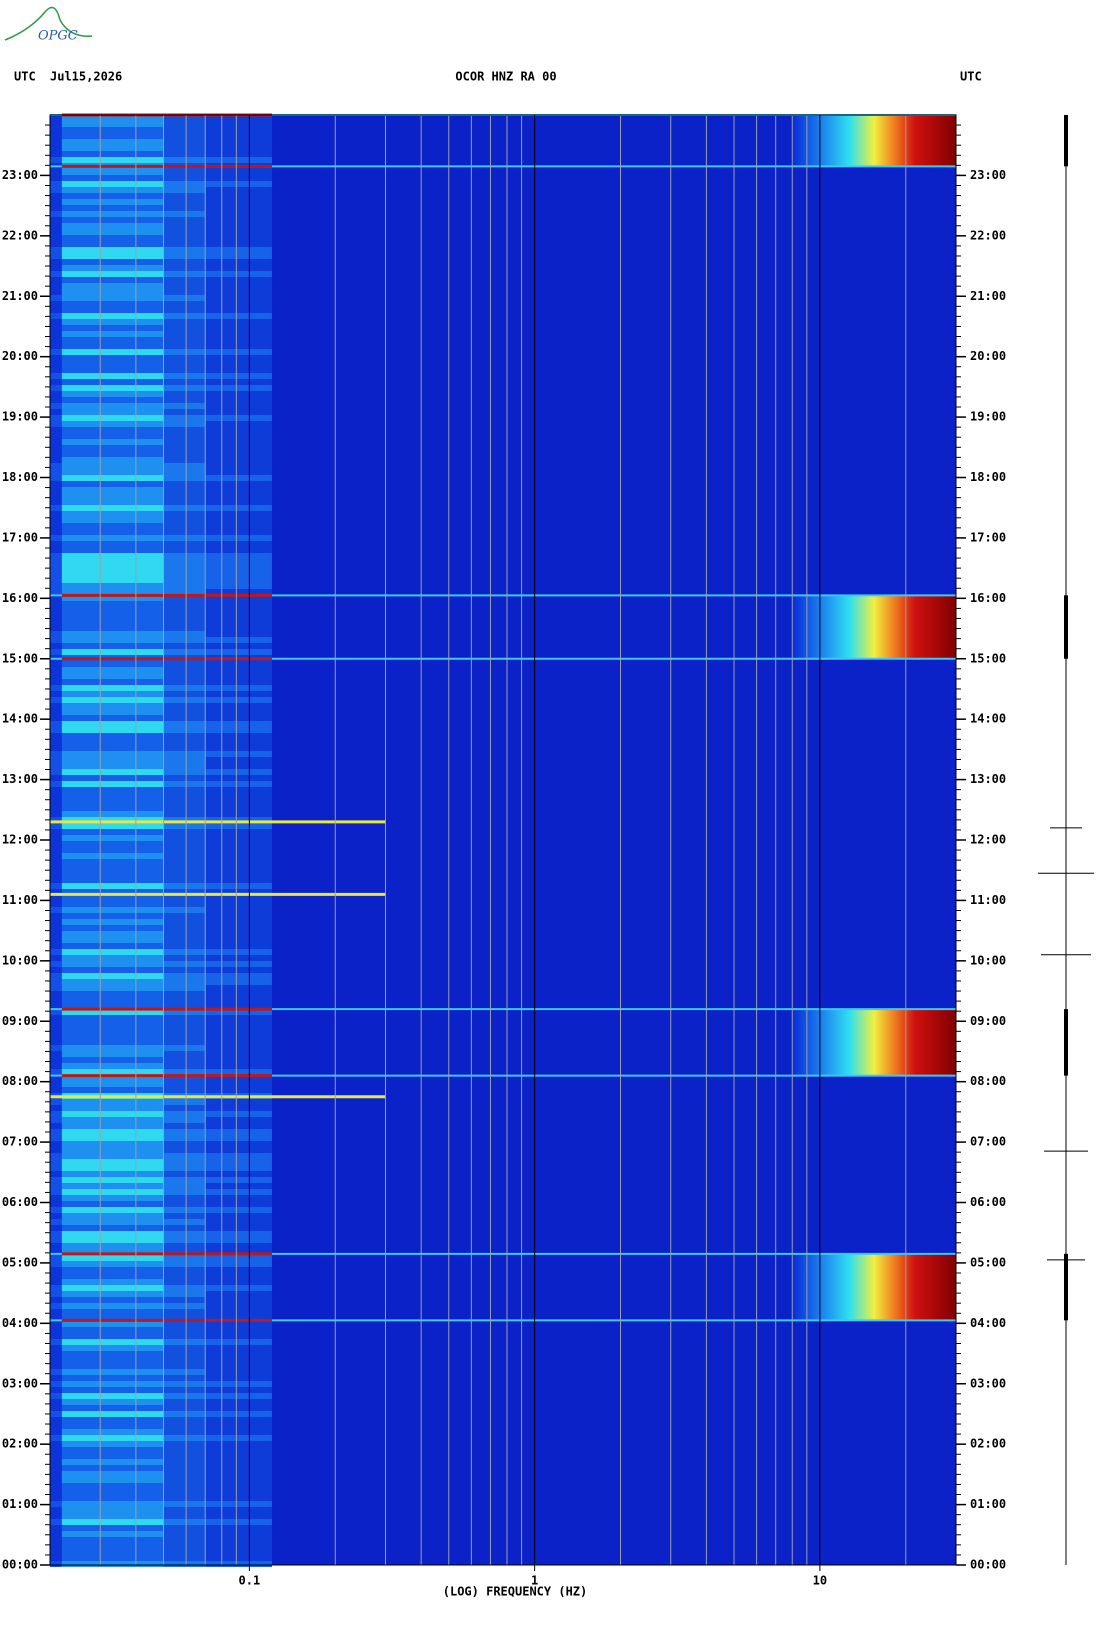  What do you see at coordinates (988, 598) in the screenshot?
I see `y-tick-label: 16:00` at bounding box center [988, 598].